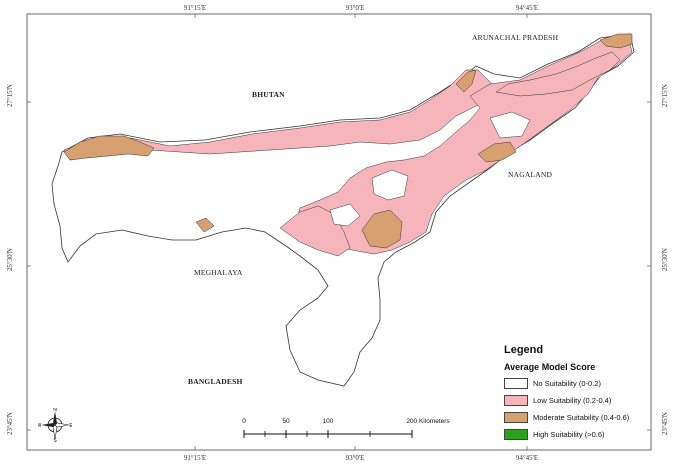 Image resolution: width=673 pixels, height=476 pixels. Describe the element at coordinates (516, 434) in the screenshot. I see `legend-swatch-high` at that location.